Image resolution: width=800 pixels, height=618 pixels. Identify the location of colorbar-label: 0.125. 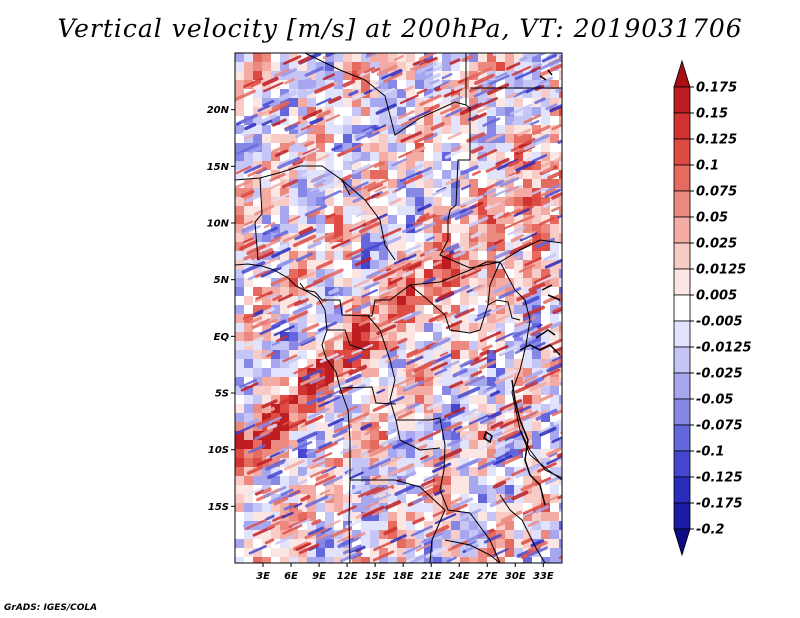
(716, 140).